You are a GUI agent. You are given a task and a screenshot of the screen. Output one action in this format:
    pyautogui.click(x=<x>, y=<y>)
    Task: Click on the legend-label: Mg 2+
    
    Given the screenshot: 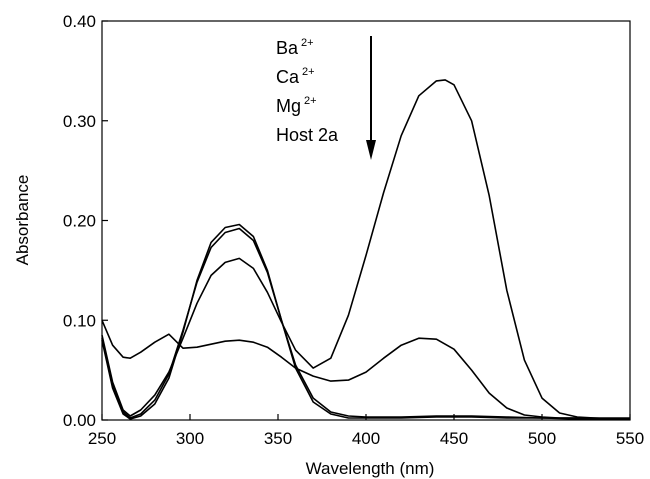 What is the action you would take?
    pyautogui.click(x=296, y=105)
    